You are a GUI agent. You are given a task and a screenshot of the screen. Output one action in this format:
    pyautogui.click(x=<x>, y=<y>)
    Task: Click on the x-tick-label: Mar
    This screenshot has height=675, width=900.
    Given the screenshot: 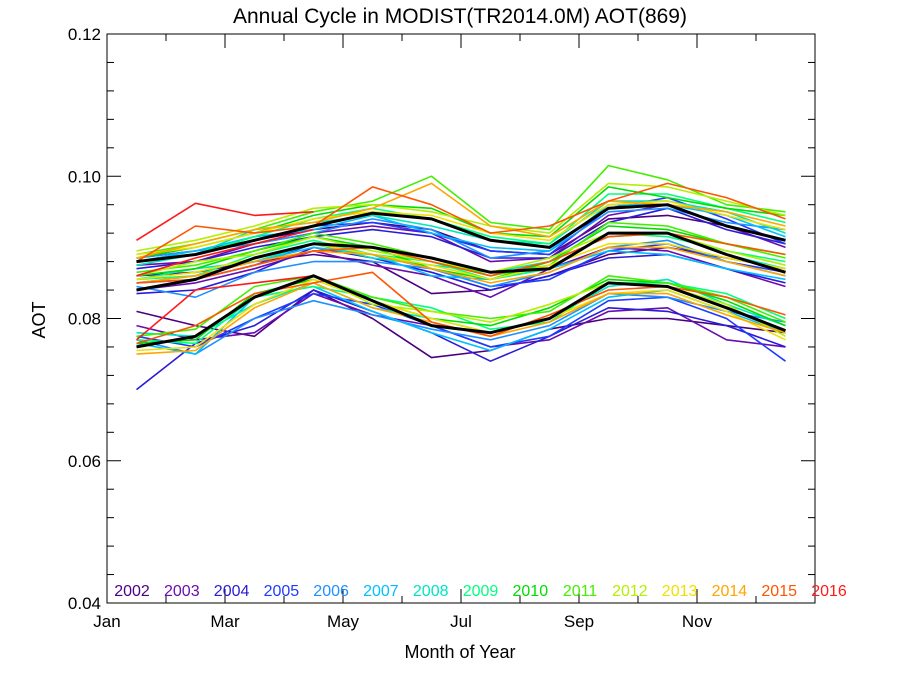 What is the action you would take?
    pyautogui.click(x=225, y=621)
    